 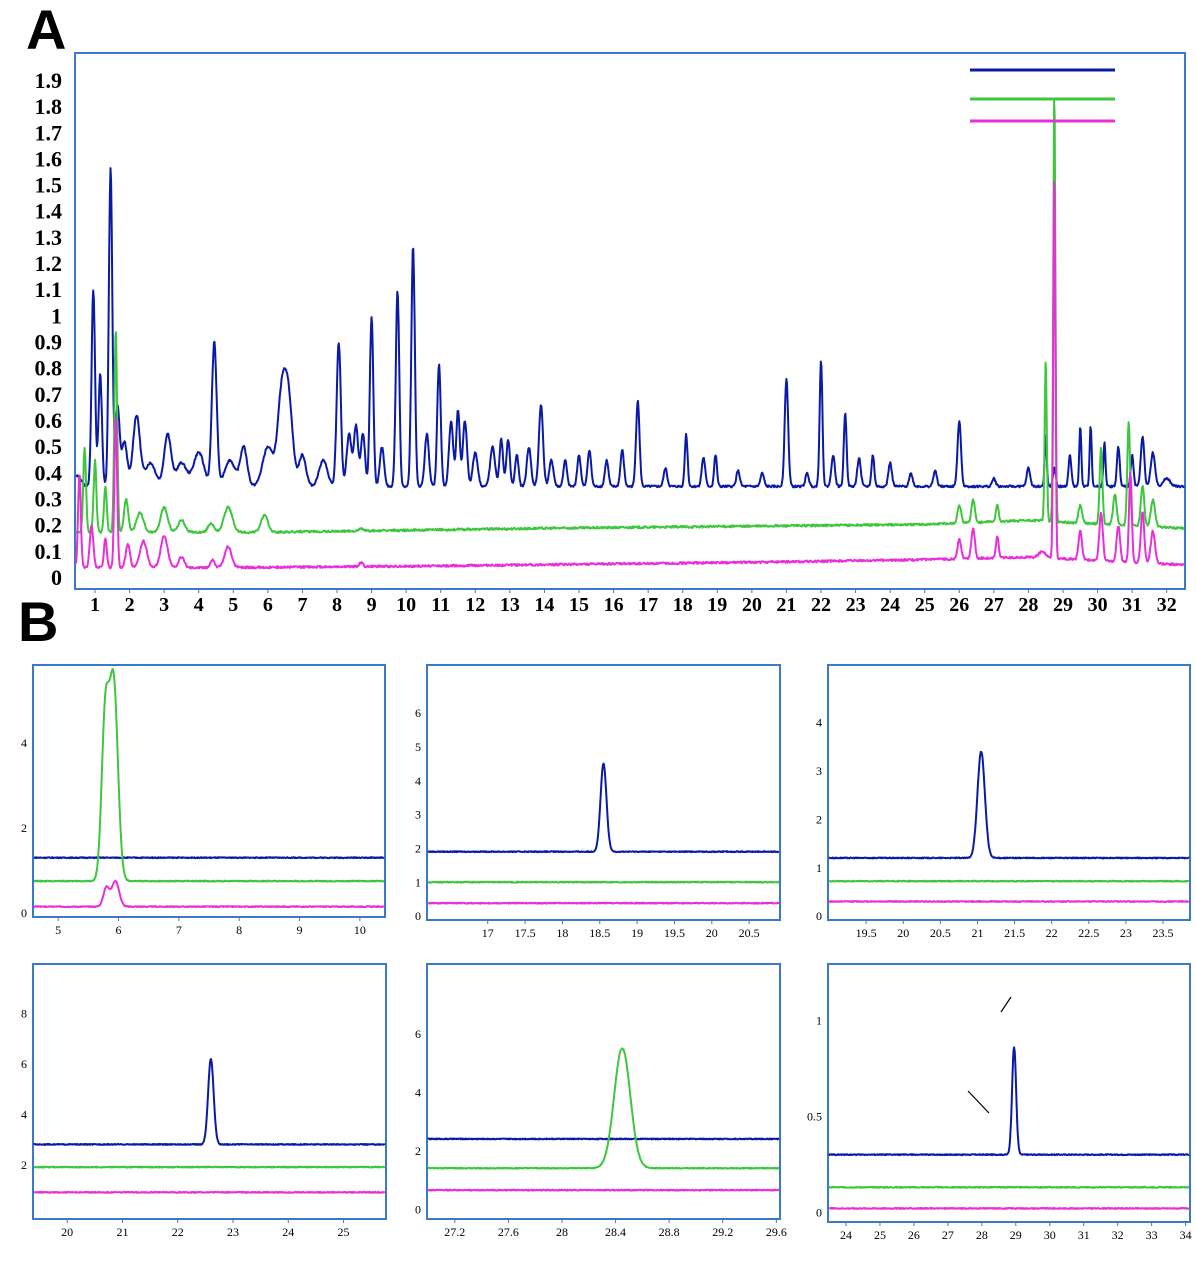 I want to click on y-tick-label: 0.9, so click(x=49, y=342).